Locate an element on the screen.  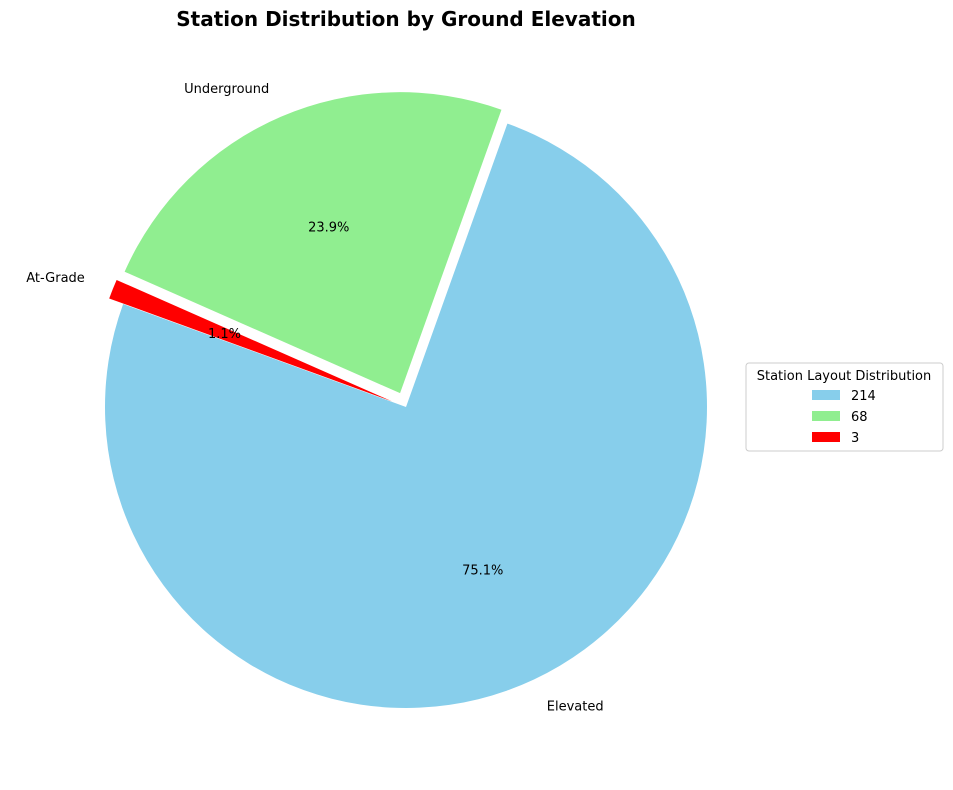
percent-label-elevated: 75.1% is located at coordinates (482, 570).